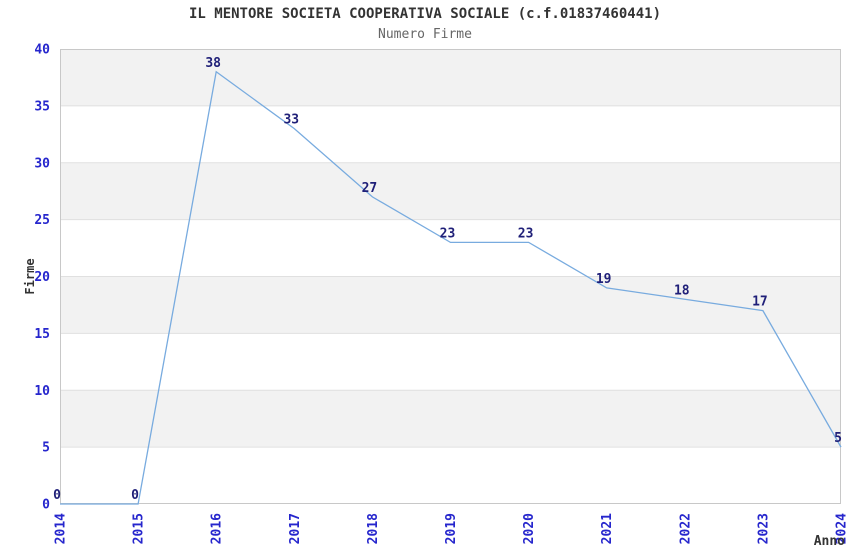 The width and height of the screenshot is (850, 550). What do you see at coordinates (30, 276) in the screenshot?
I see `y-axis-title: Firme` at bounding box center [30, 276].